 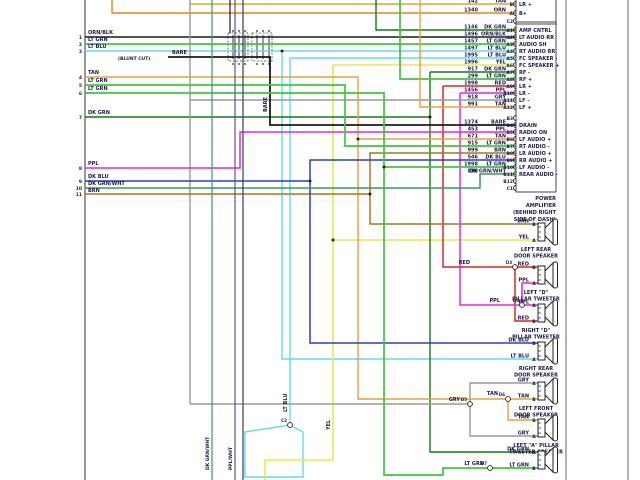 I want to click on signal-name: LR -, so click(x=524, y=94).